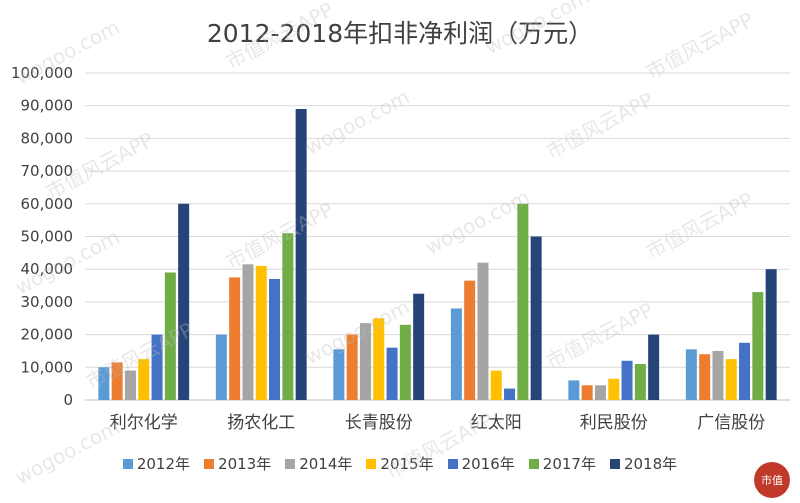  I want to click on x-tick-label: 利尔化学, so click(144, 423).